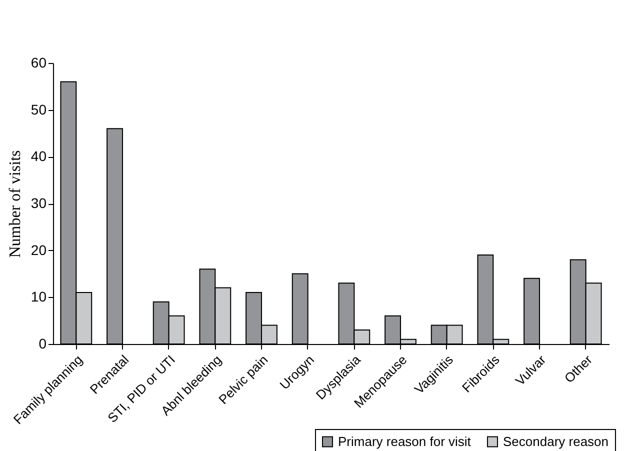 Image resolution: width=641 pixels, height=451 pixels. Describe the element at coordinates (556, 441) in the screenshot. I see `legend-label: Secondary reason` at that location.